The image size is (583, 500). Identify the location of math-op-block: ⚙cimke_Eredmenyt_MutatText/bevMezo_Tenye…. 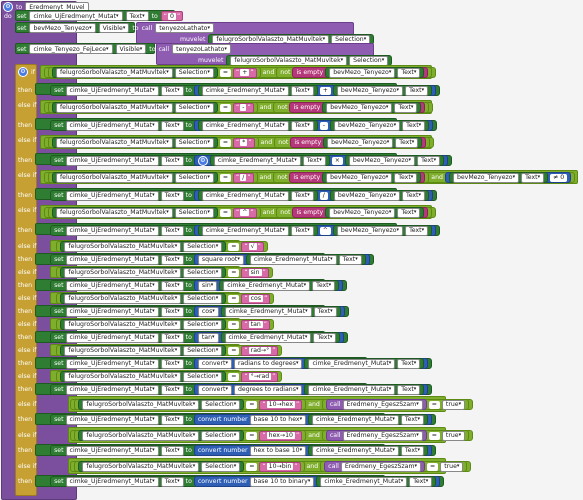
(313, 195).